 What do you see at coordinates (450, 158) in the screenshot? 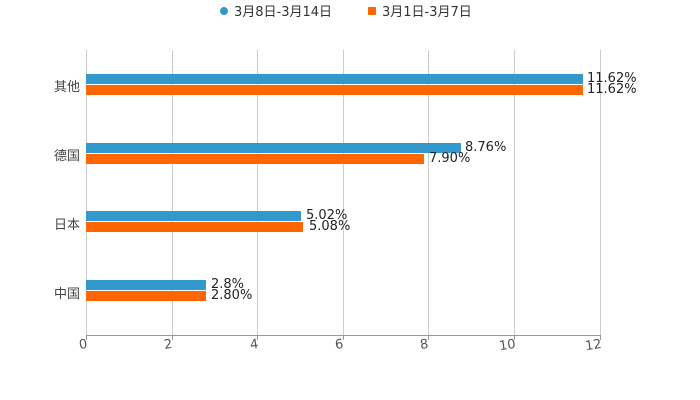
I see `data-label: 7.90%` at bounding box center [450, 158].